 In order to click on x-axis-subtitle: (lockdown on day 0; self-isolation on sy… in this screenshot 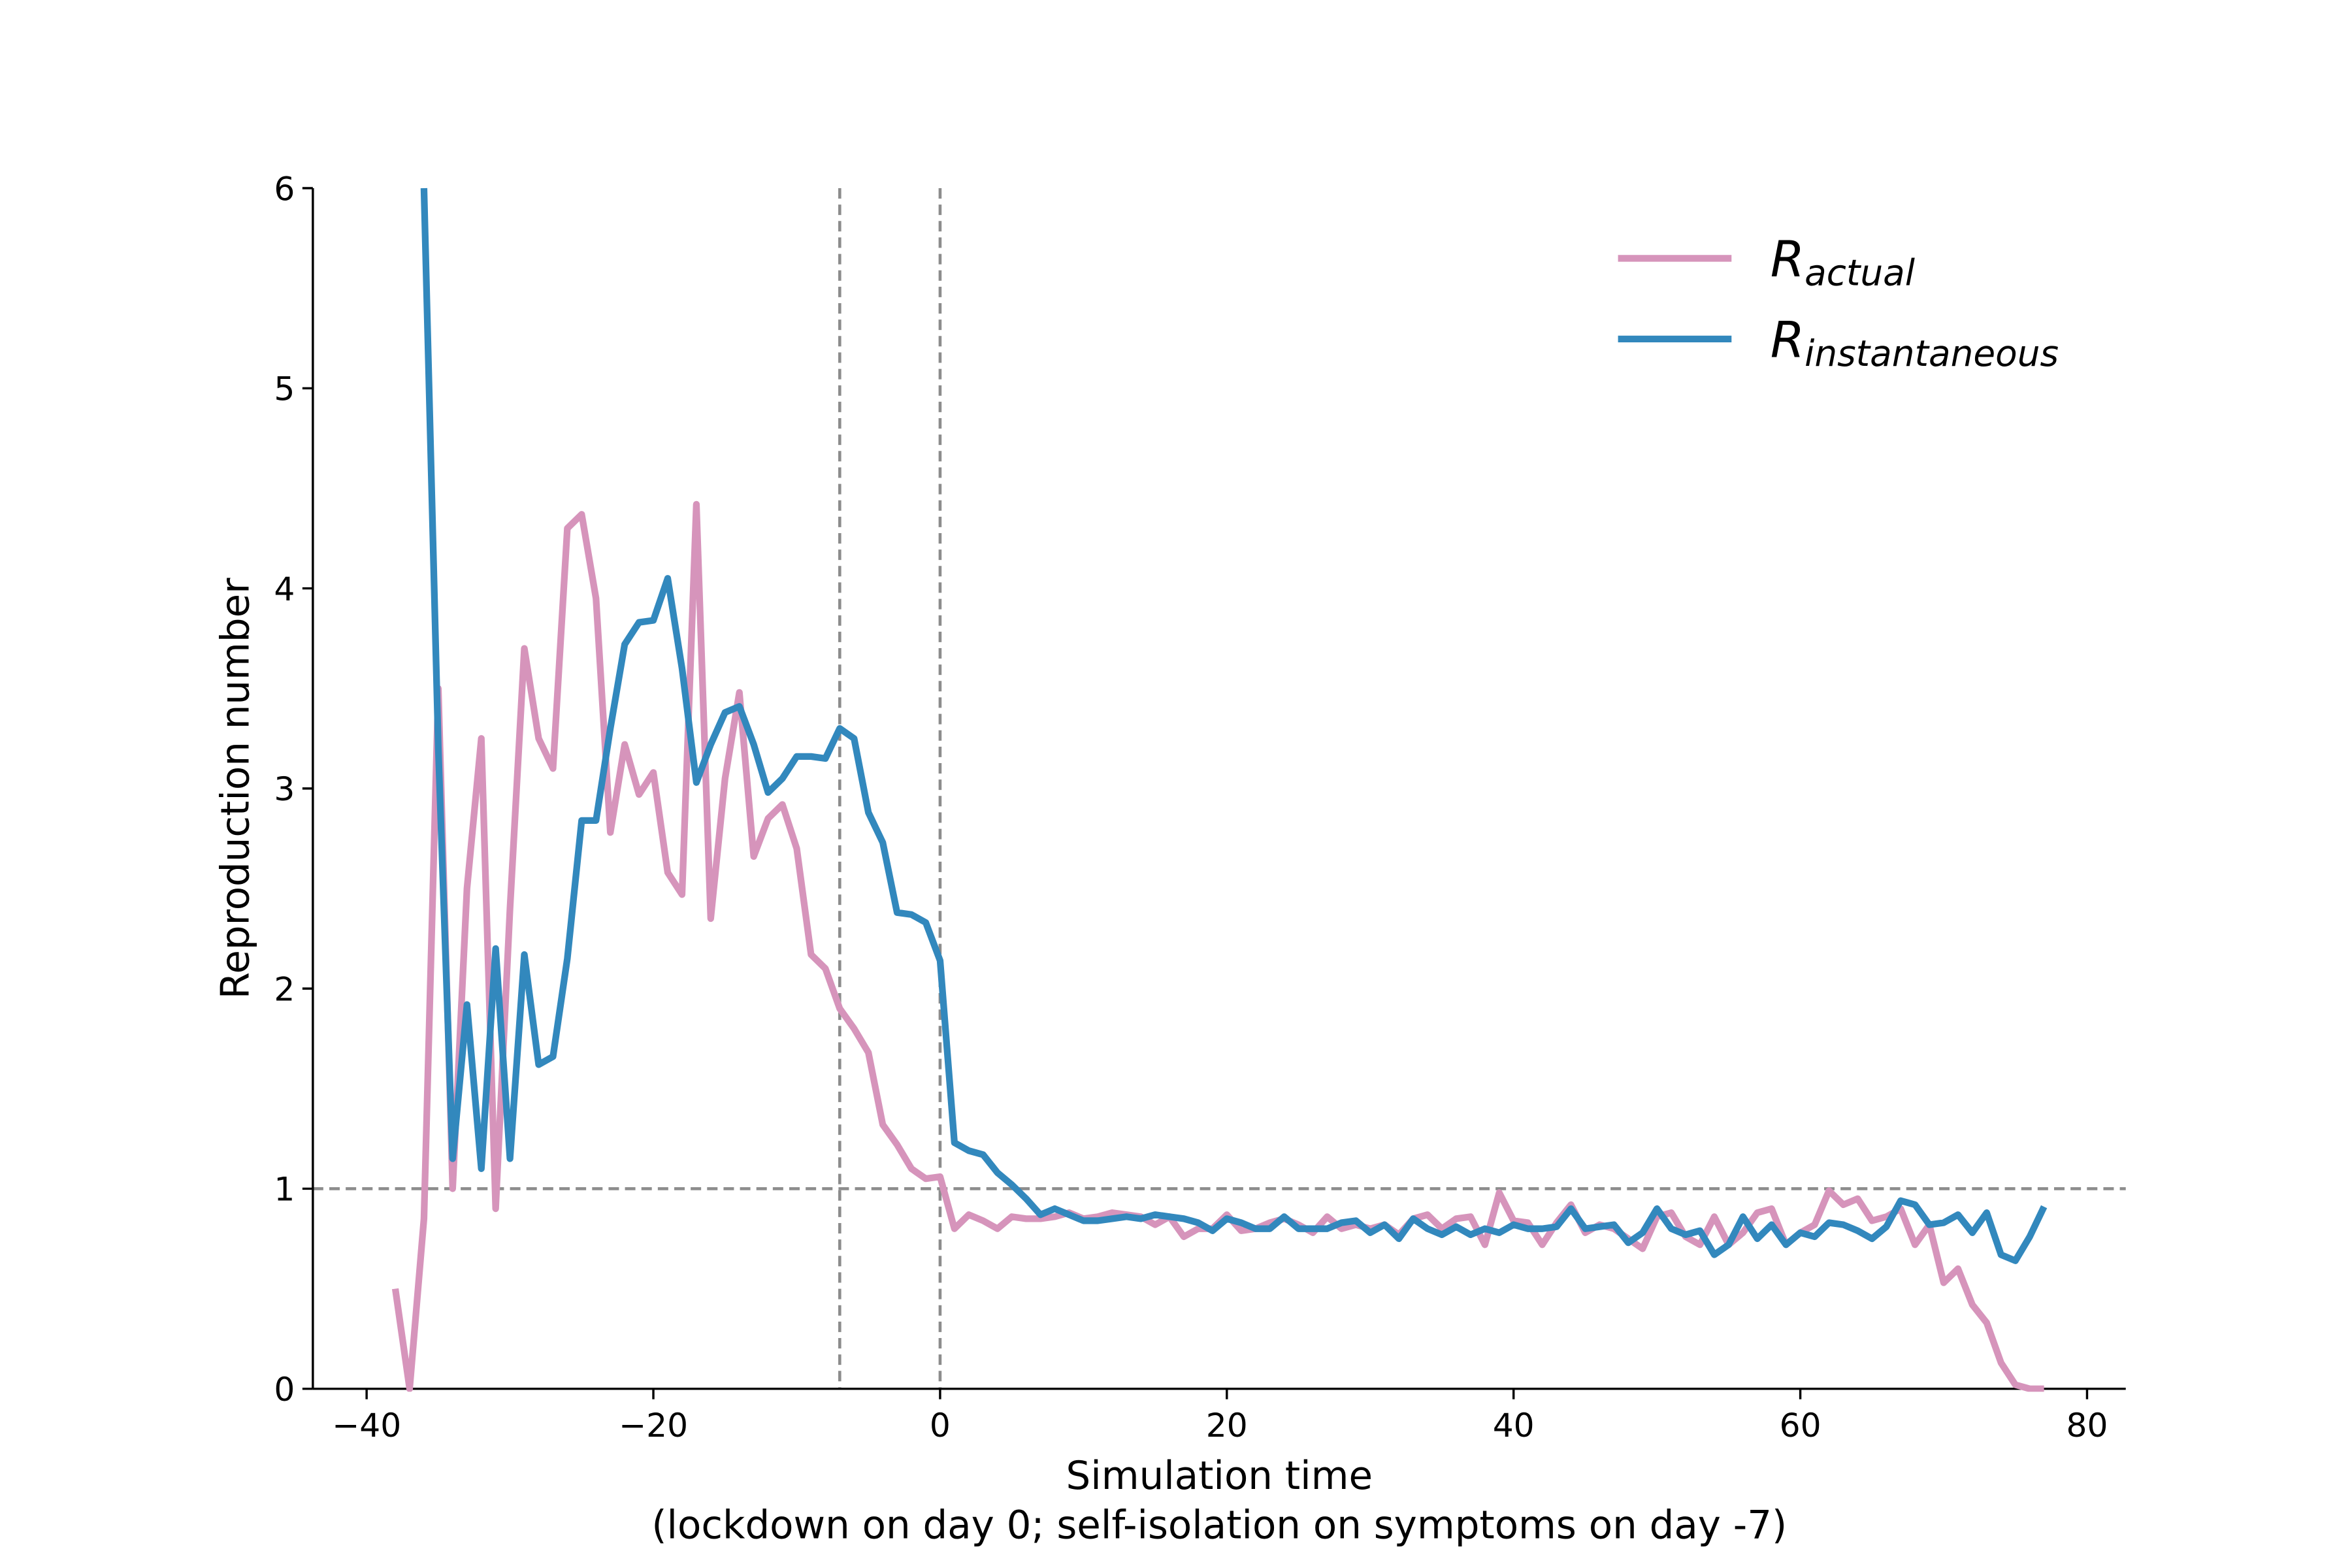, I will do `click(1219, 1525)`.